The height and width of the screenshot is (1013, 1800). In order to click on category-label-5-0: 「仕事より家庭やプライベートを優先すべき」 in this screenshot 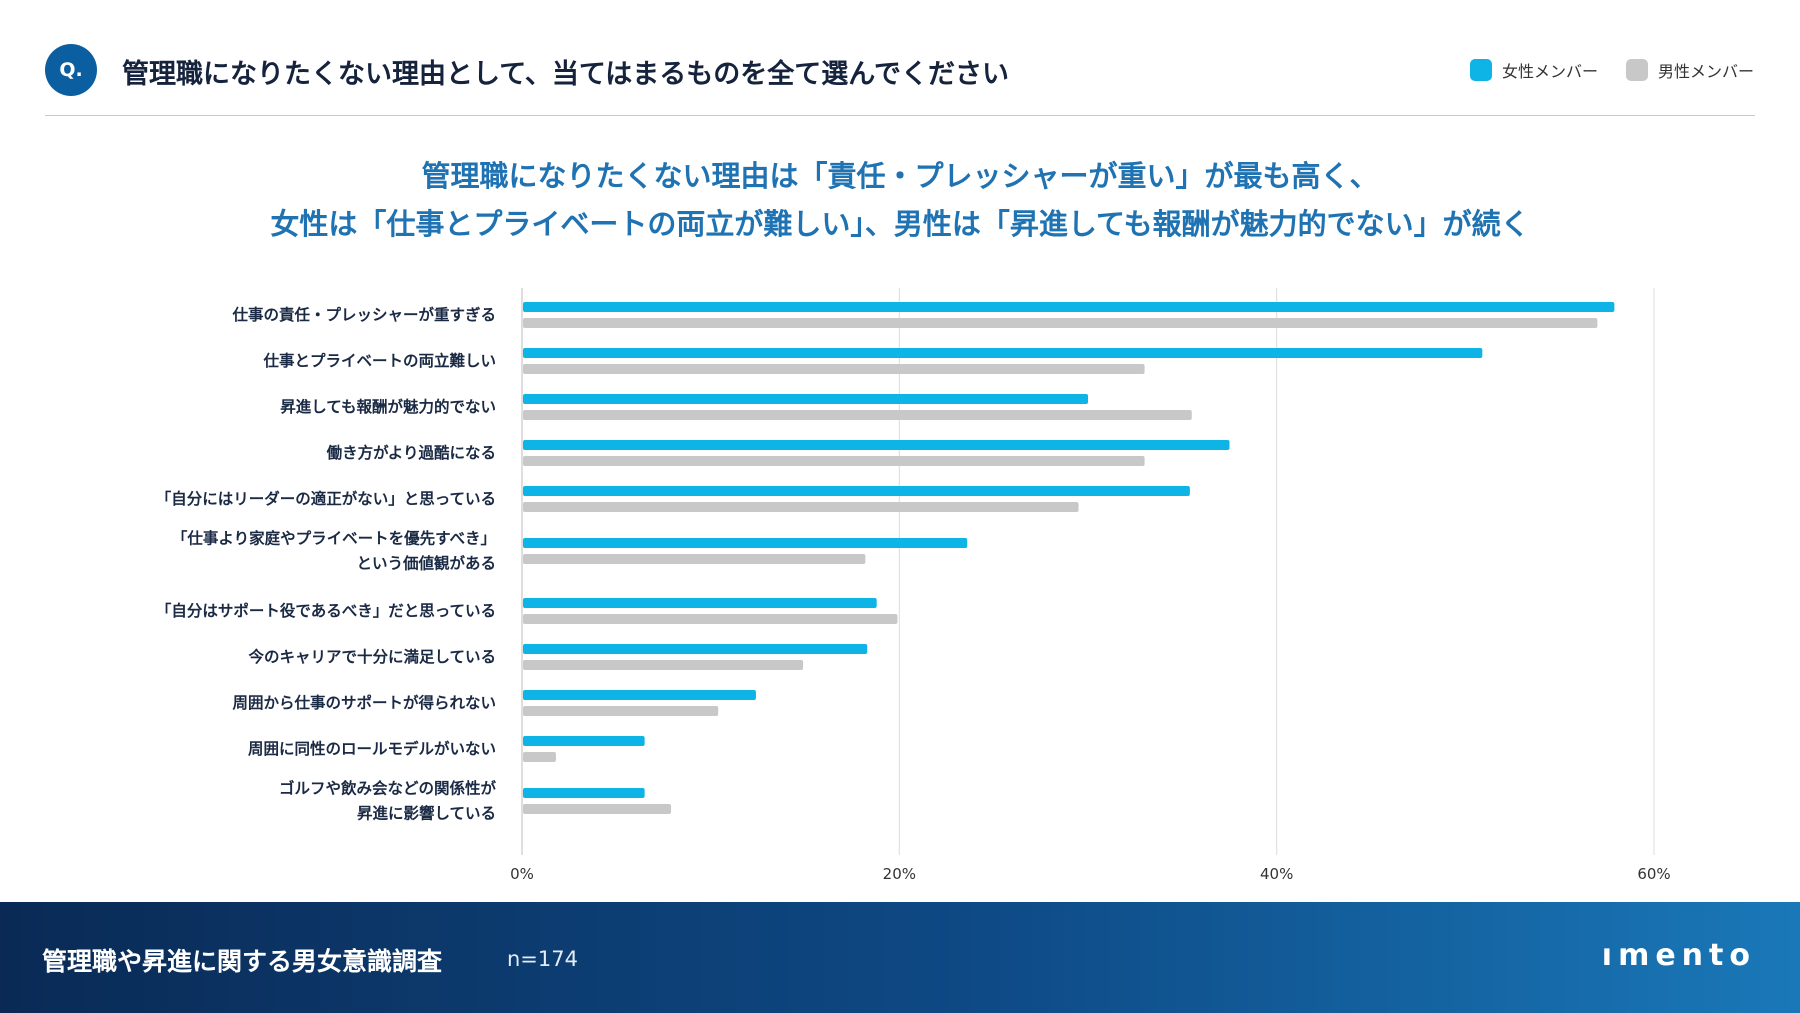, I will do `click(334, 538)`.